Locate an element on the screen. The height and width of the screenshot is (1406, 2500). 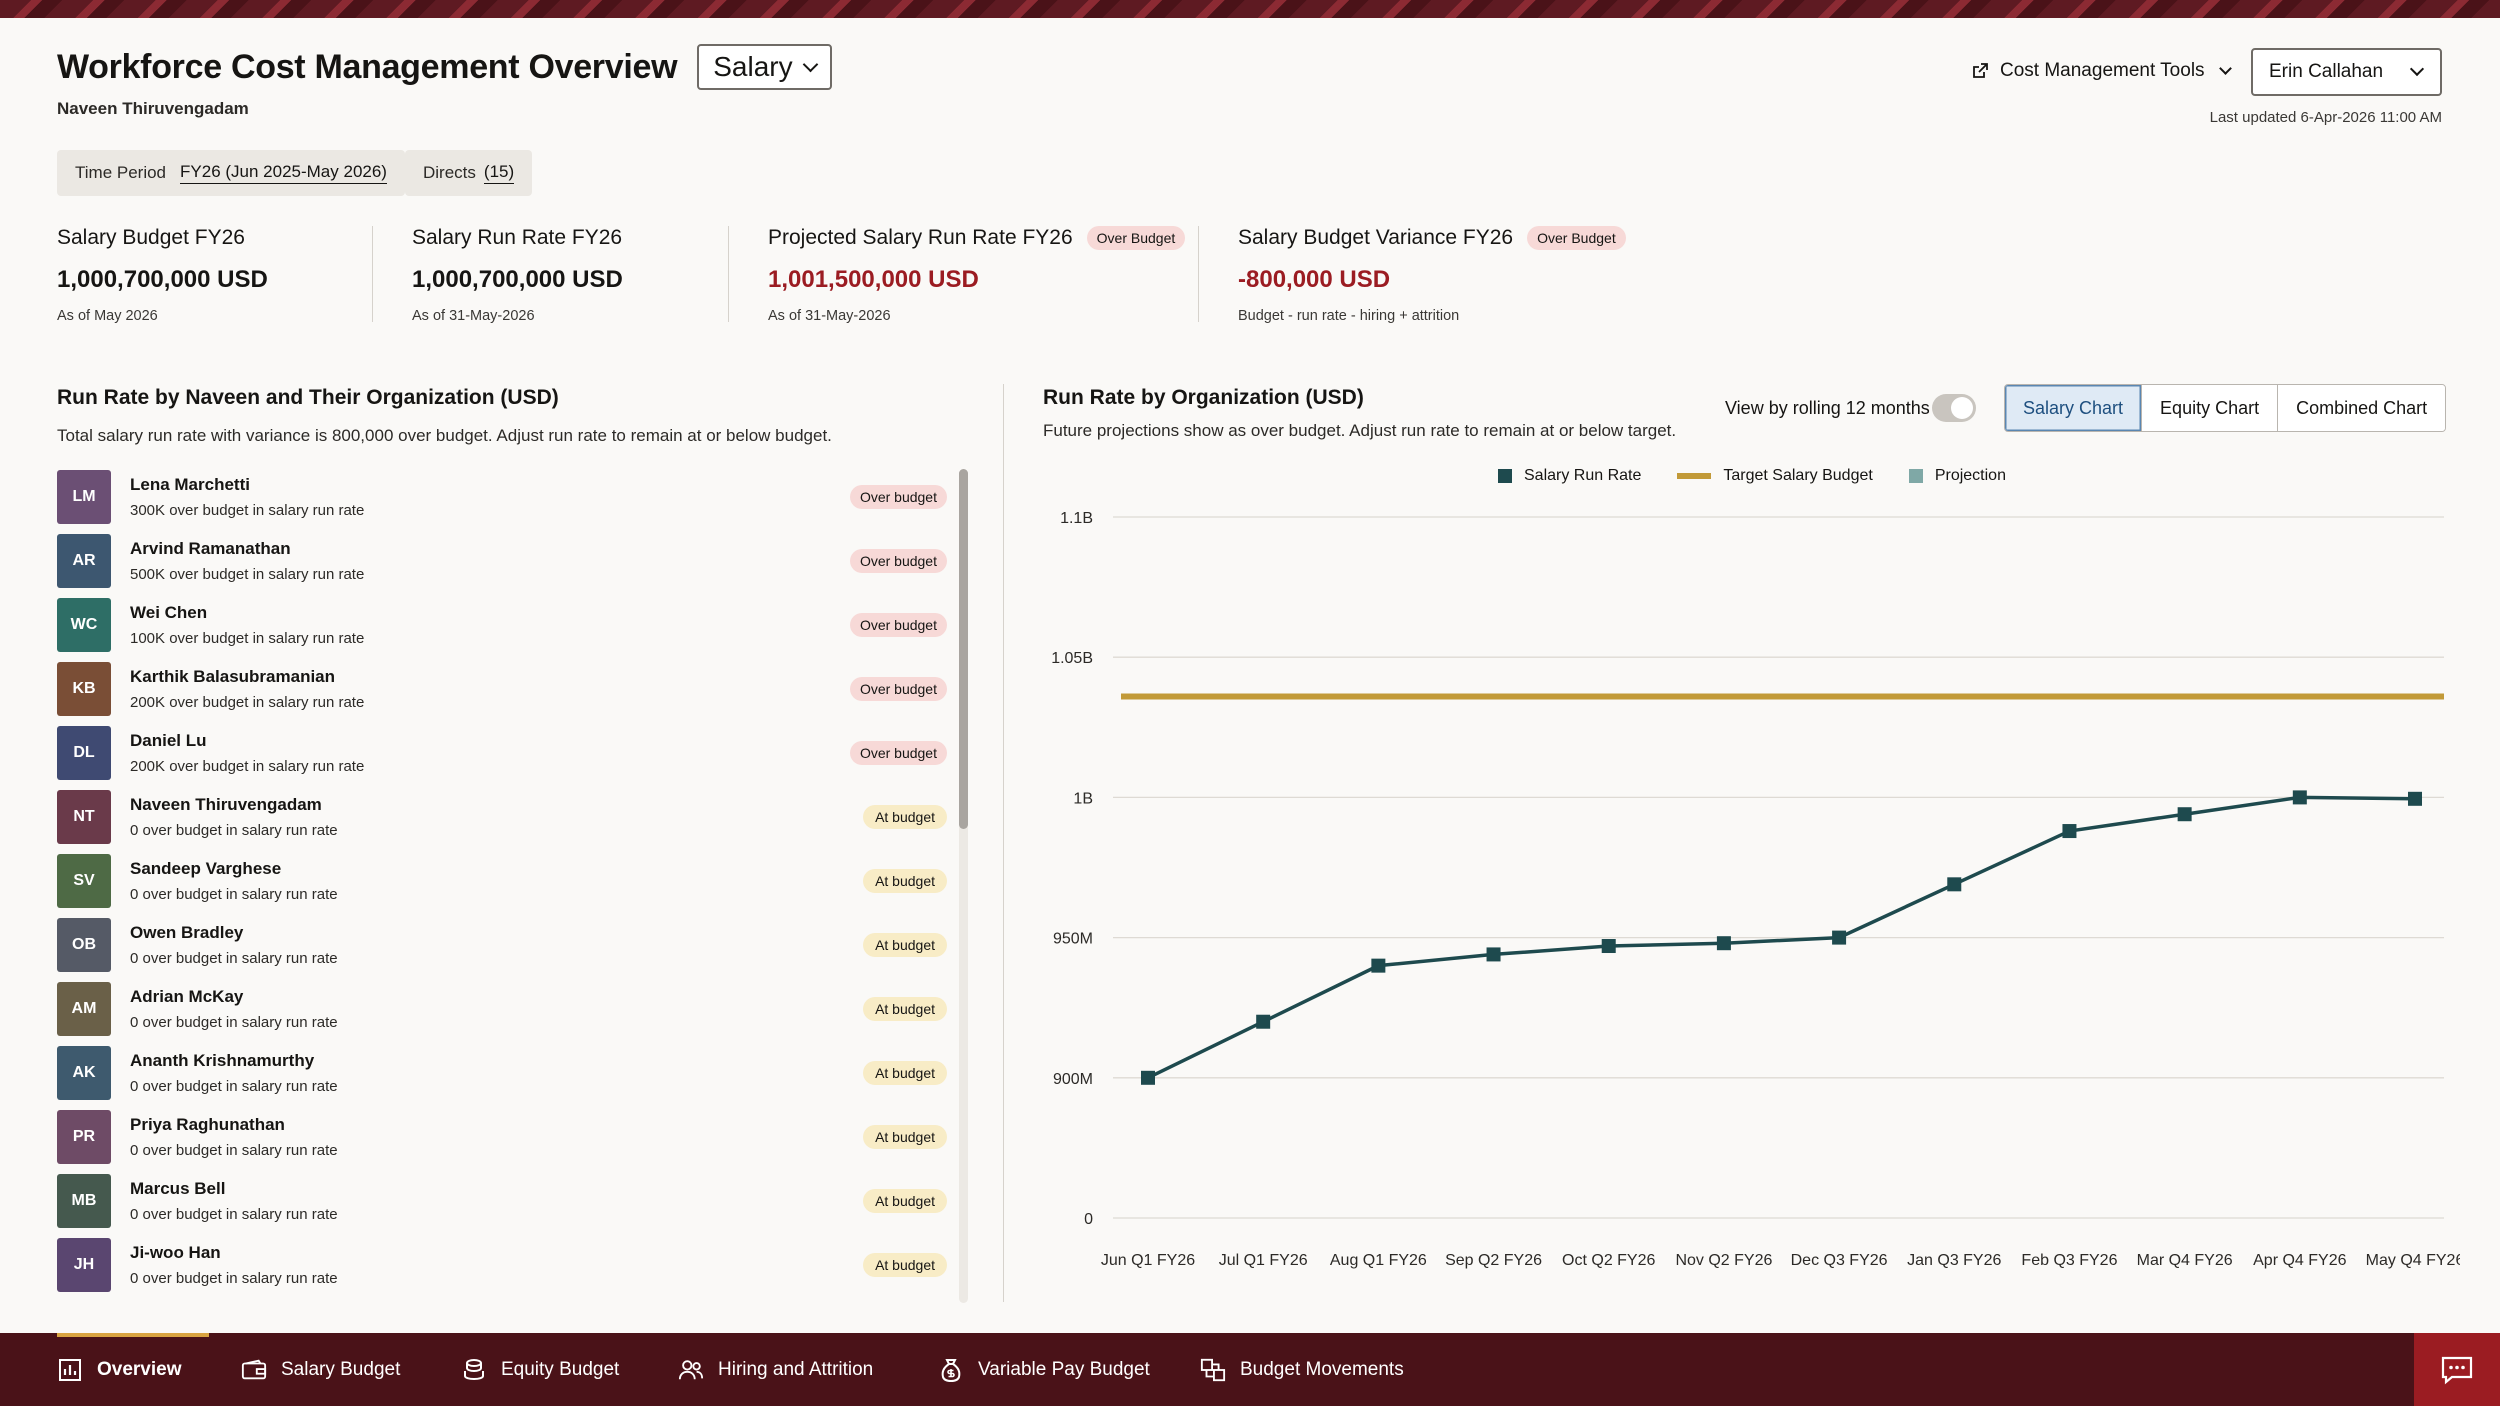
directs-label: Directs is located at coordinates (449, 172).